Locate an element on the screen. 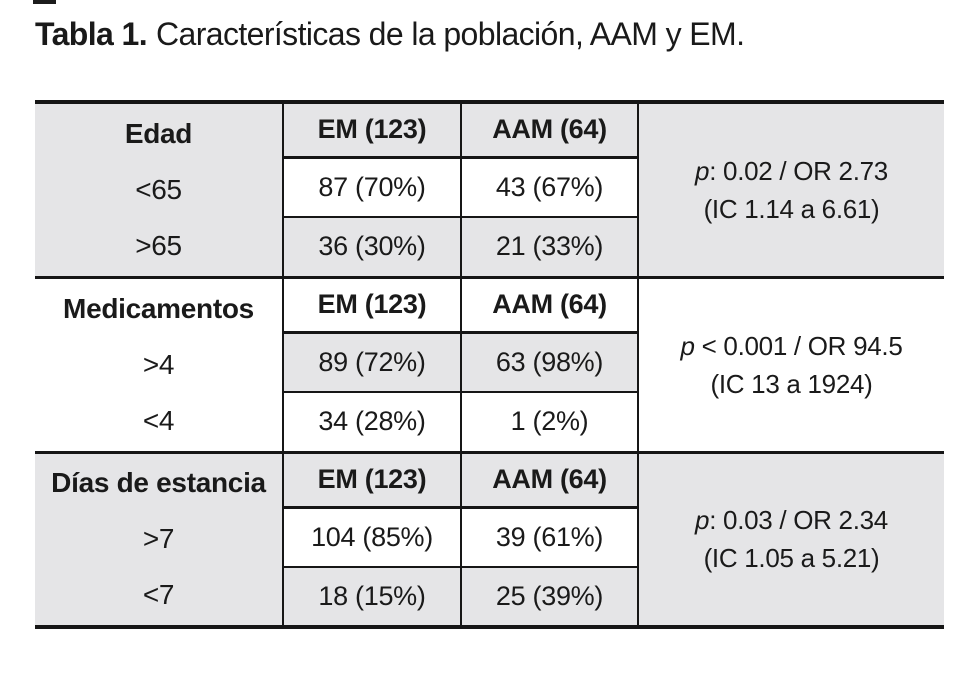 The height and width of the screenshot is (675, 979). stats-line-2: (IC 1.05 a 5.21) is located at coordinates (791, 558).